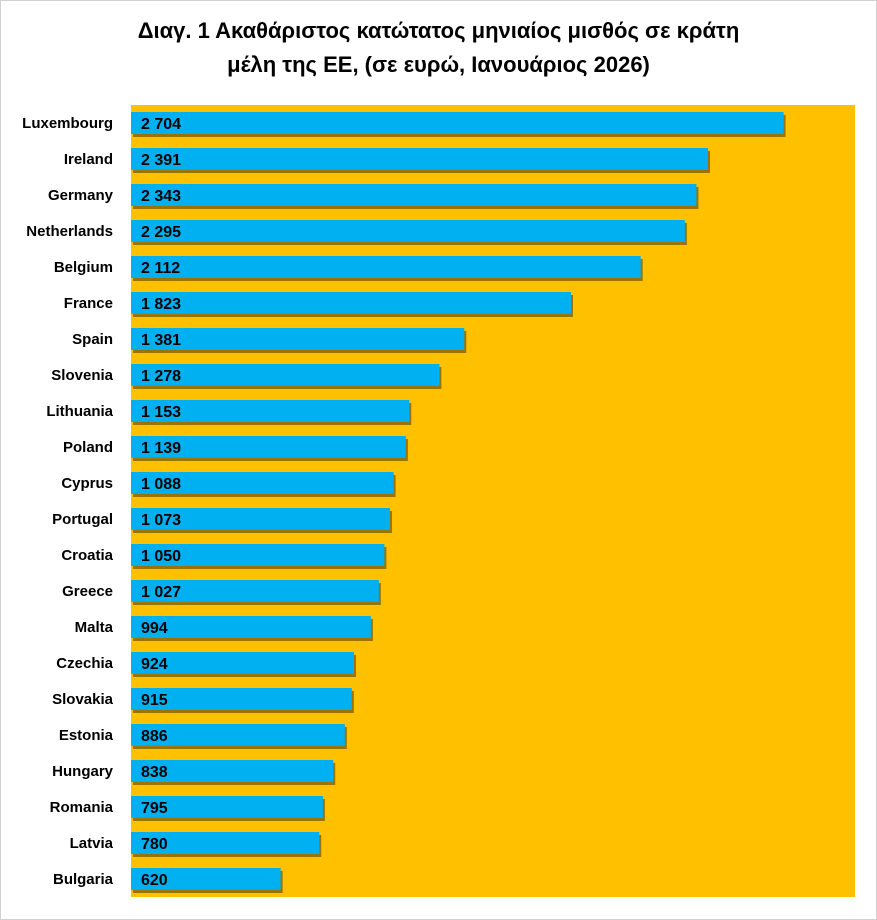 Image resolution: width=877 pixels, height=920 pixels. I want to click on category-label: Cyprus, so click(87, 483).